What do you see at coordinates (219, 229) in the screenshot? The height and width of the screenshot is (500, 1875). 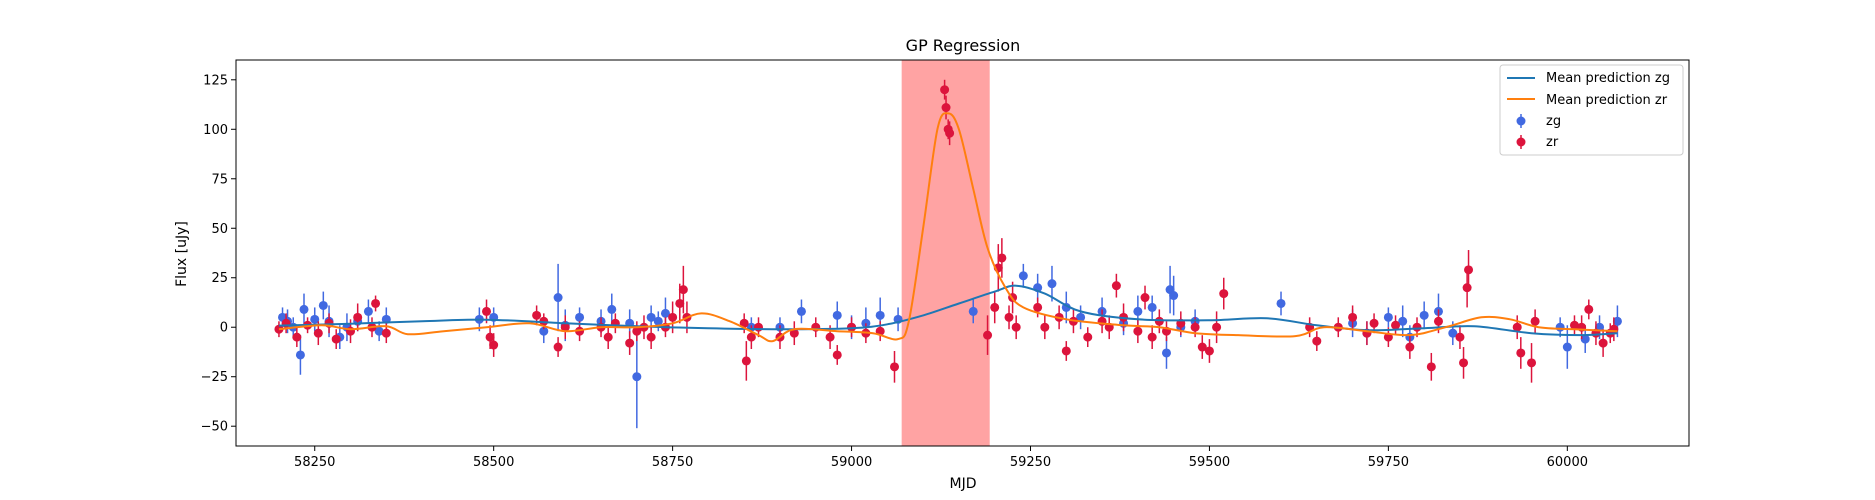 I see `y-tick-label: 50` at bounding box center [219, 229].